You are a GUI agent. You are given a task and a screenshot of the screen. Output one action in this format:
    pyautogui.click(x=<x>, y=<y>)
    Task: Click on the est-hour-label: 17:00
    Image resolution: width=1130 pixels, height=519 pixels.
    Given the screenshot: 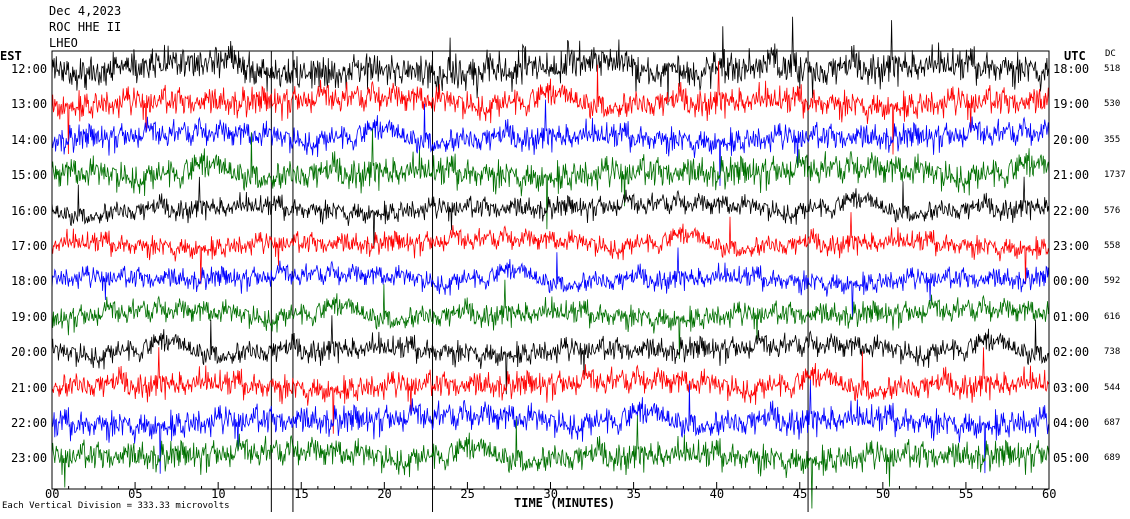 What is the action you would take?
    pyautogui.click(x=29, y=246)
    